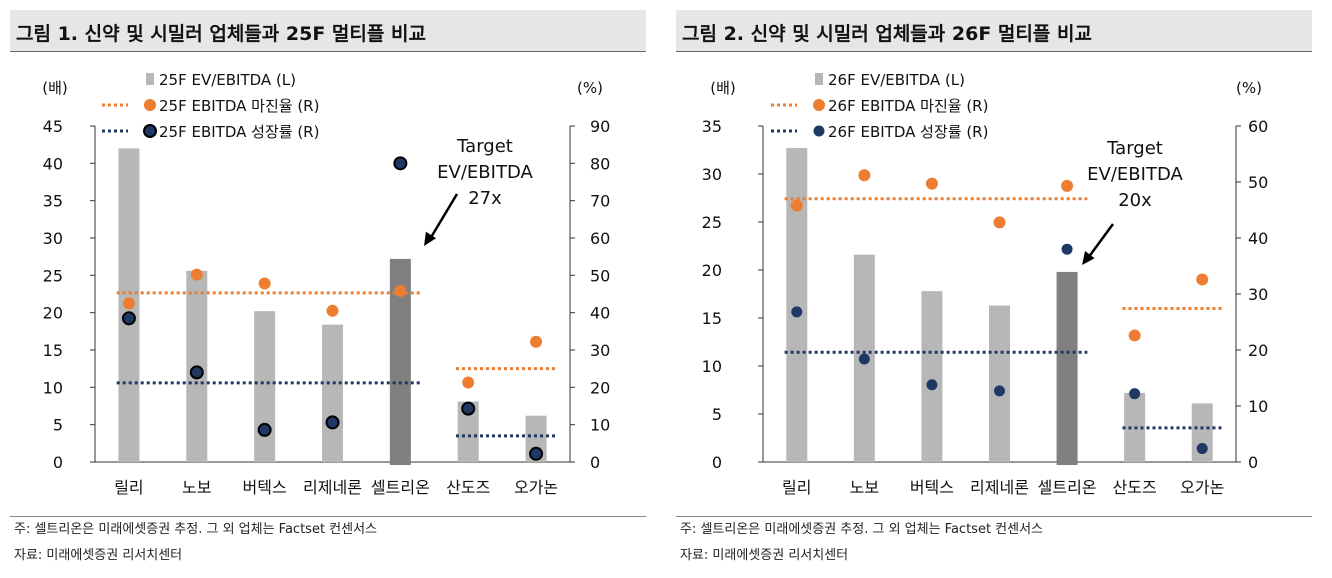  I want to click on legend-label: 25F EBITDA 마진율 (R), so click(239, 106).